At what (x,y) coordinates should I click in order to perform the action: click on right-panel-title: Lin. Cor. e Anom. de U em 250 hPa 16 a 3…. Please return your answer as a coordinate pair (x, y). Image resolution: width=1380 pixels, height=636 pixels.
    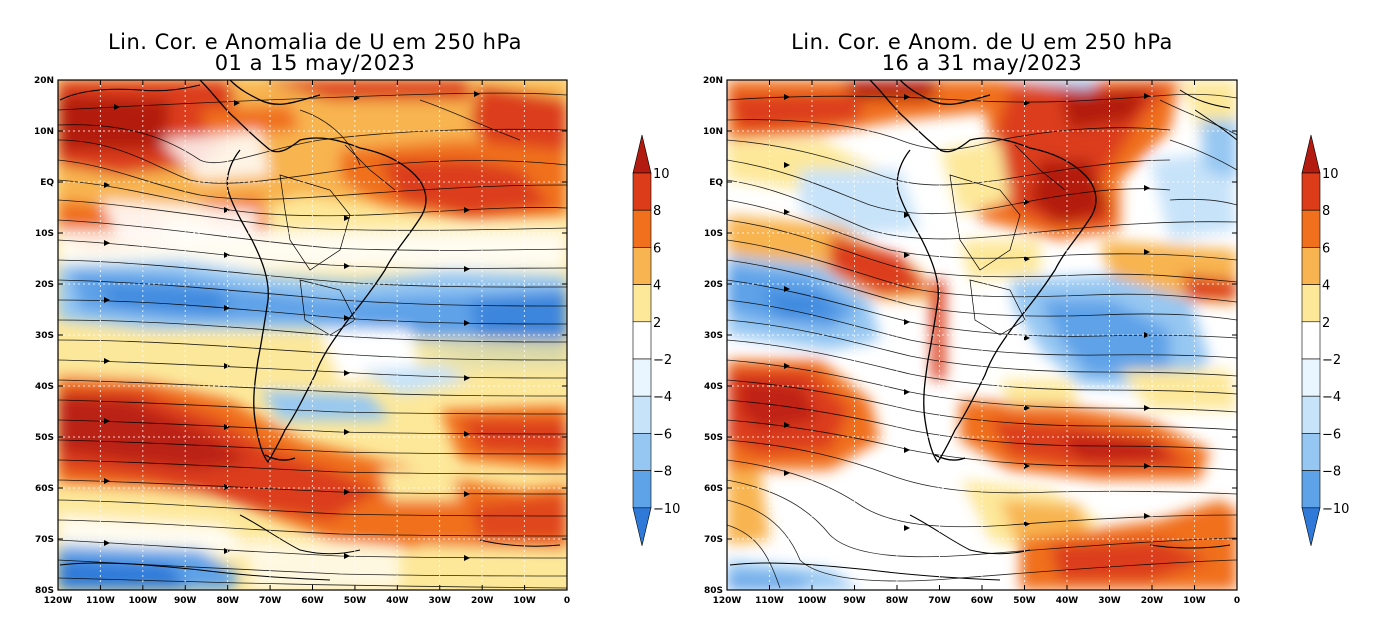
    Looking at the image, I should click on (982, 53).